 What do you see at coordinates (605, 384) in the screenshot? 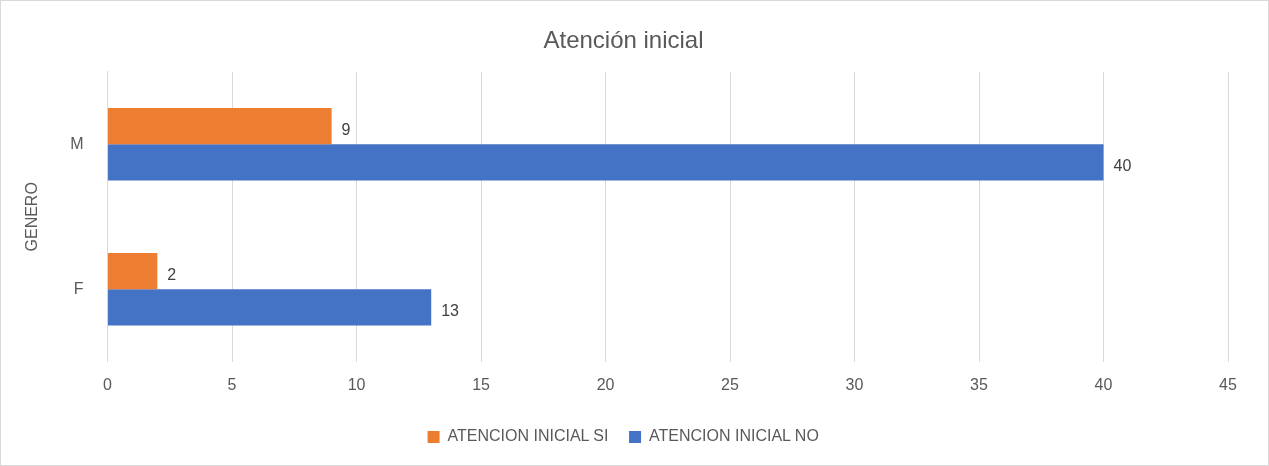
I see `x-tick-label: 20` at bounding box center [605, 384].